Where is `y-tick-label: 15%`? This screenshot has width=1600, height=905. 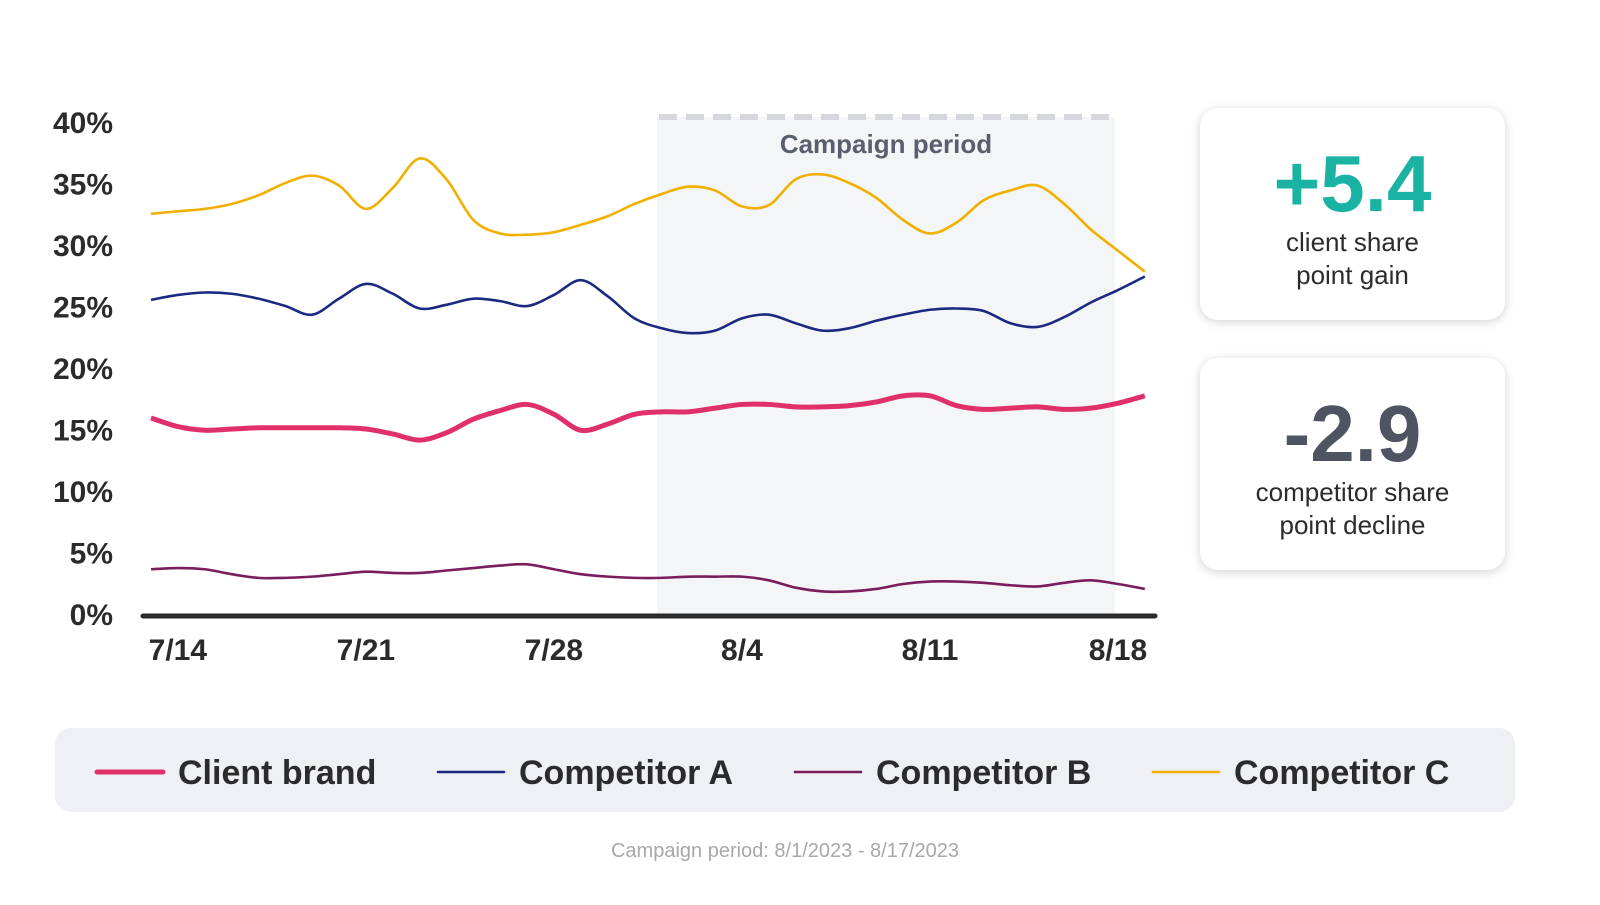
y-tick-label: 15% is located at coordinates (83, 430).